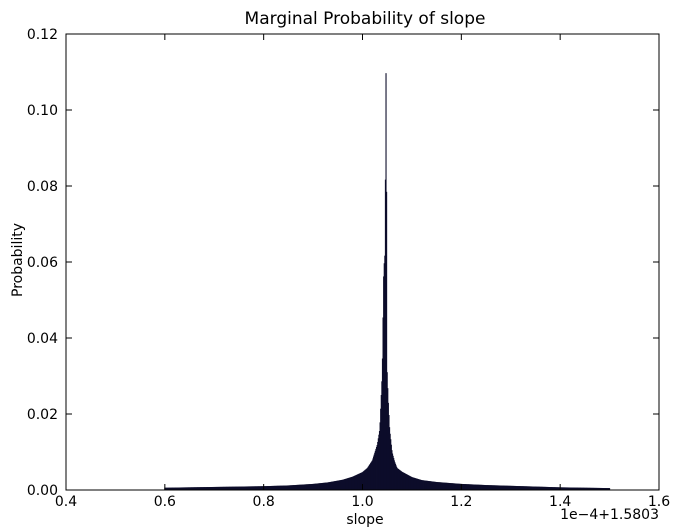  Describe the element at coordinates (42, 35) in the screenshot. I see `y-tick-label: 0.12` at that location.